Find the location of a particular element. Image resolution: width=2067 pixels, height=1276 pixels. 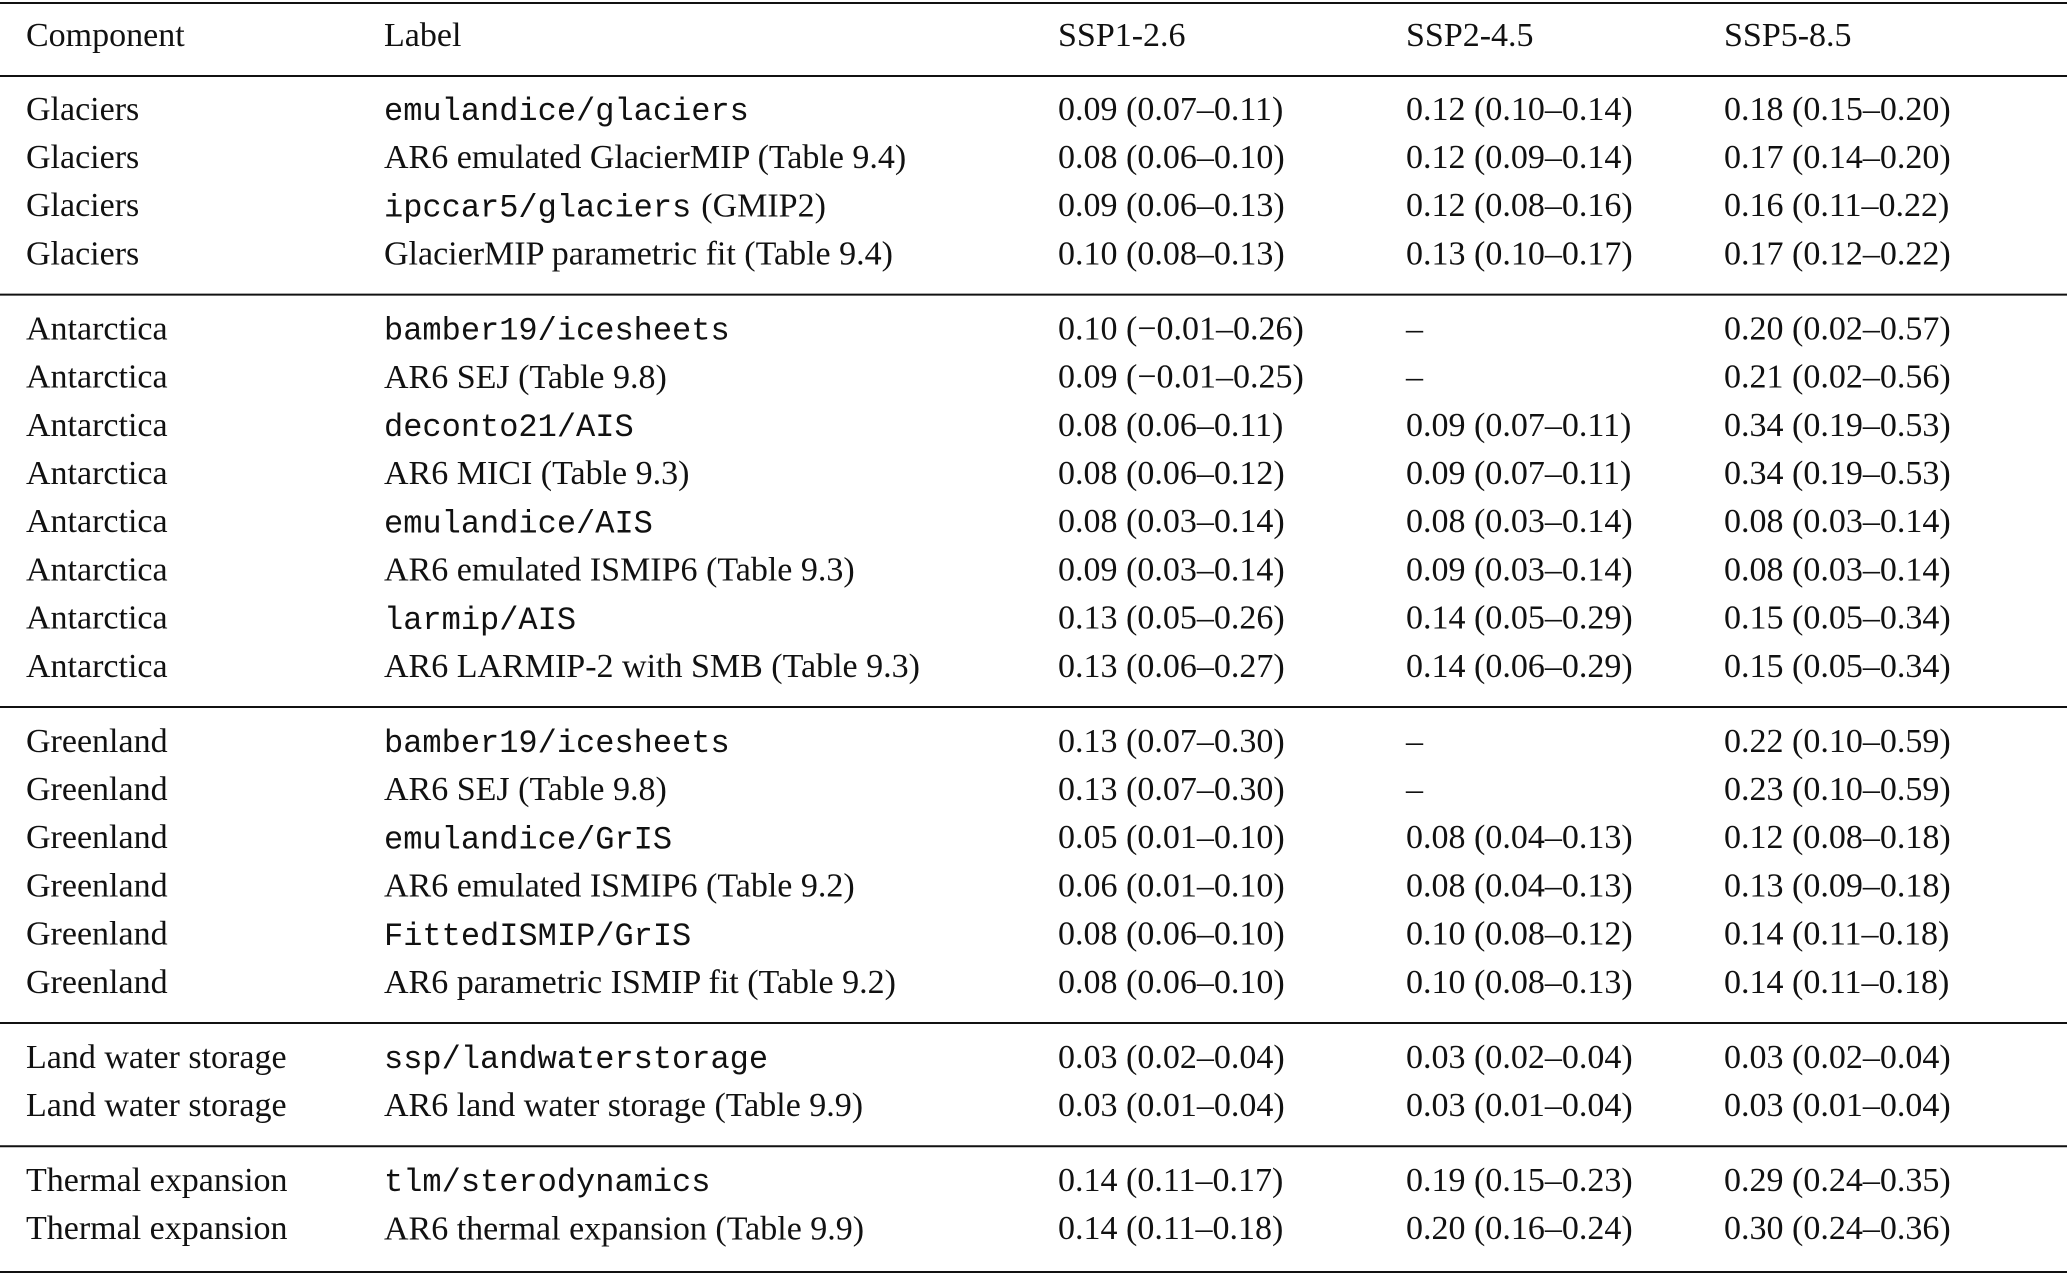

value-cell: 0.14 (0.05–0.29) is located at coordinates (1519, 618).